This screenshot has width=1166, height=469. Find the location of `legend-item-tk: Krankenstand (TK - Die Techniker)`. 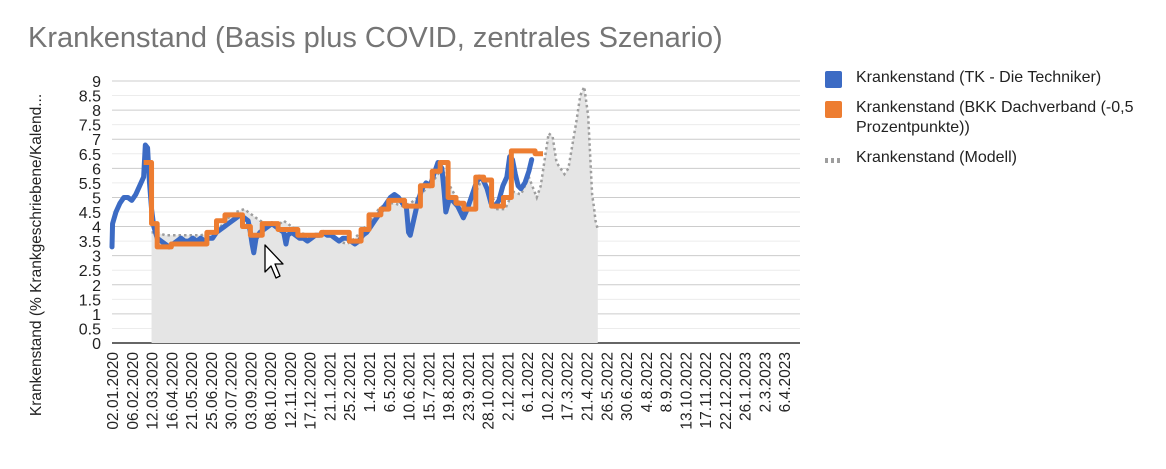

legend-item-tk: Krankenstand (TK - Die Techniker) is located at coordinates (992, 78).